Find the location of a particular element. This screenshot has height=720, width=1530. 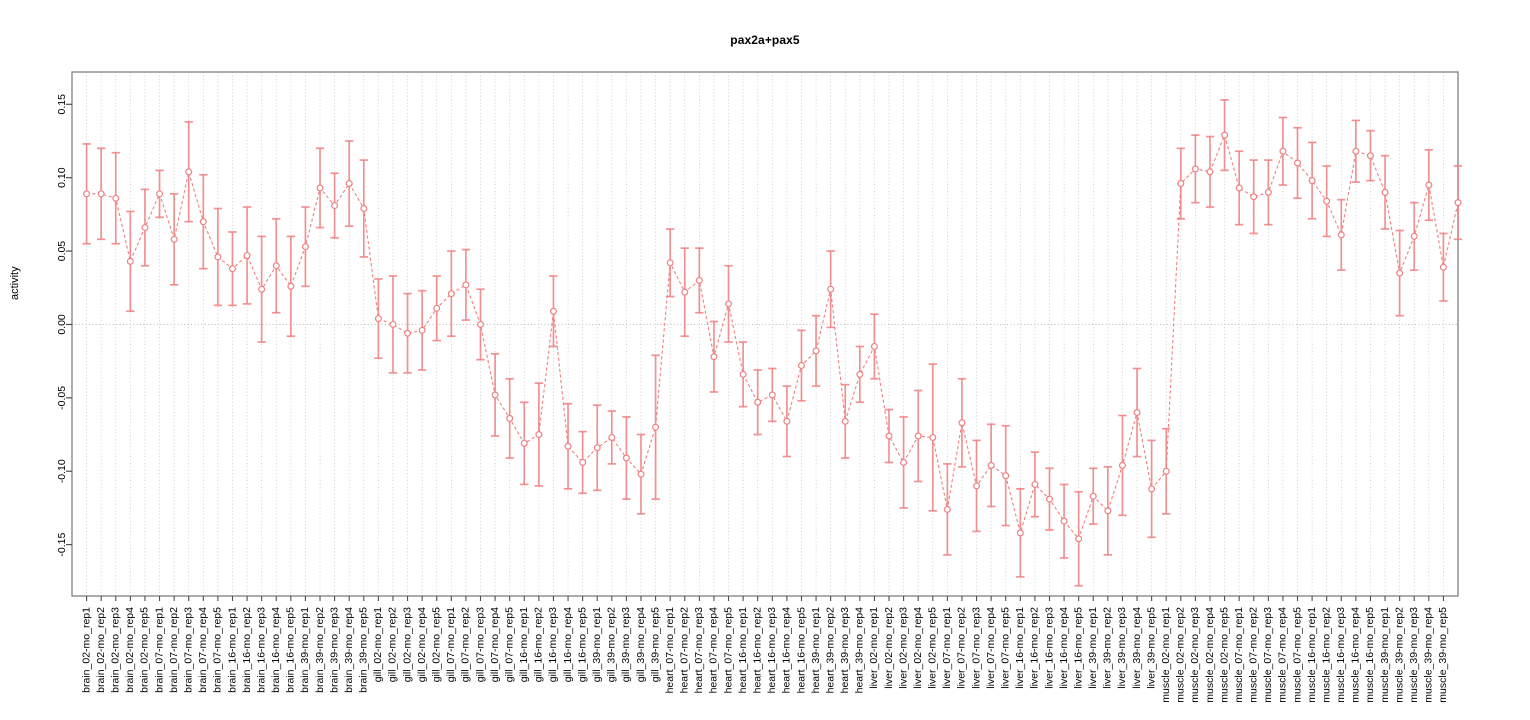

x-tick-label: liver_16-mo_rep2 is located at coordinates (1035, 648).